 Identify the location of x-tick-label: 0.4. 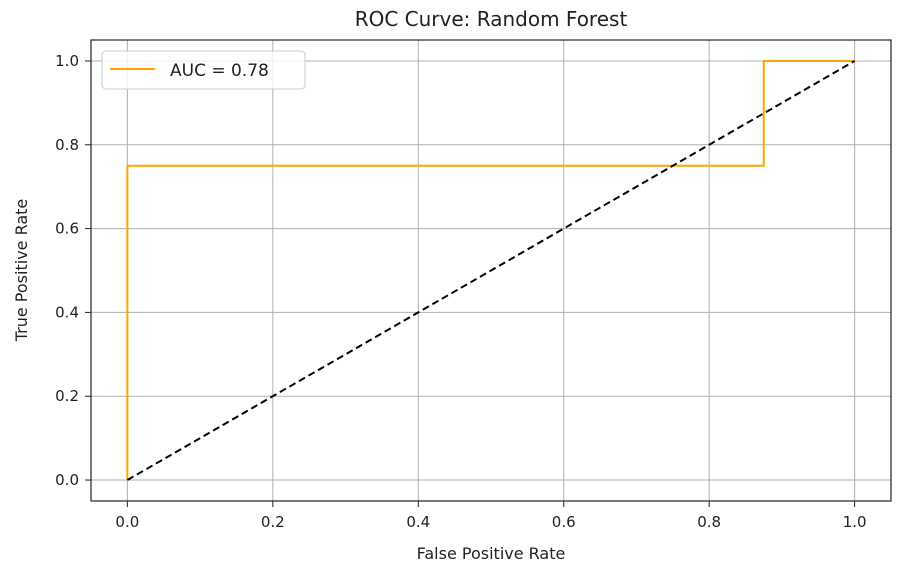
(418, 522).